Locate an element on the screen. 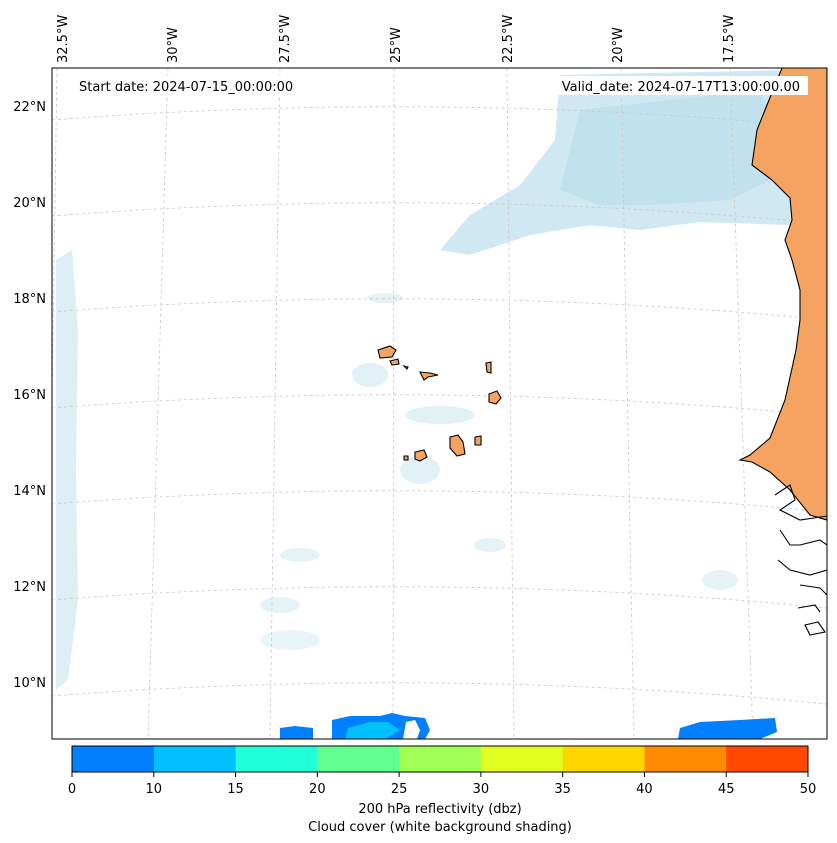 The height and width of the screenshot is (843, 837). latitude-label: 16°N is located at coordinates (29, 395).